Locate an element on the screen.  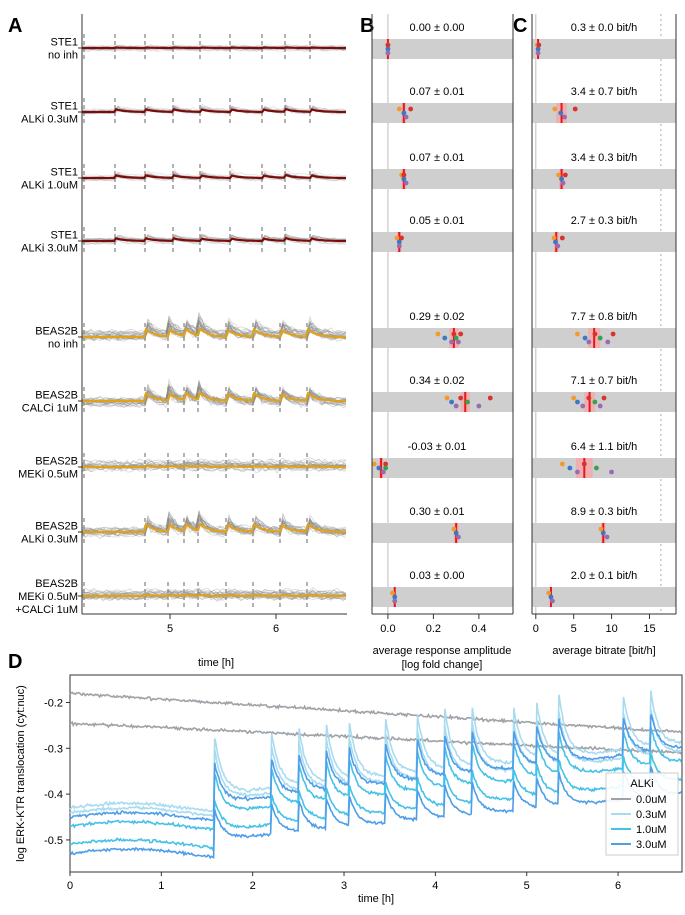
y-tick-label: -0.4 is located at coordinates (53, 795).